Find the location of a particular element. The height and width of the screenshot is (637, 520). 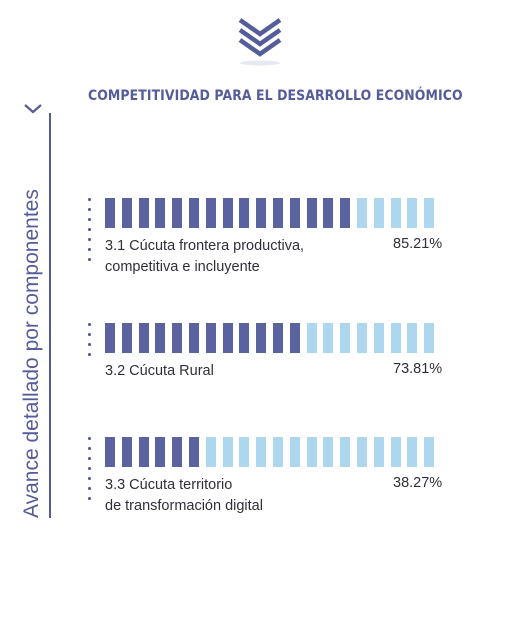

component-label-line1: 3.1 Cúcuta frontera productiva, is located at coordinates (205, 246).